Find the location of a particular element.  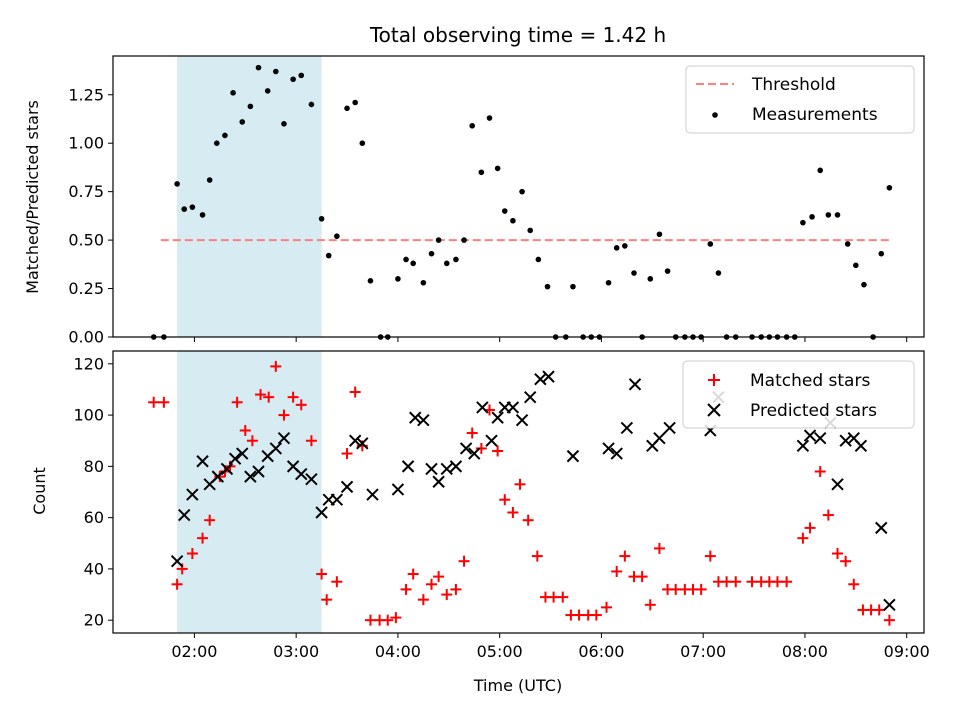

top-legend-box is located at coordinates (800, 99).